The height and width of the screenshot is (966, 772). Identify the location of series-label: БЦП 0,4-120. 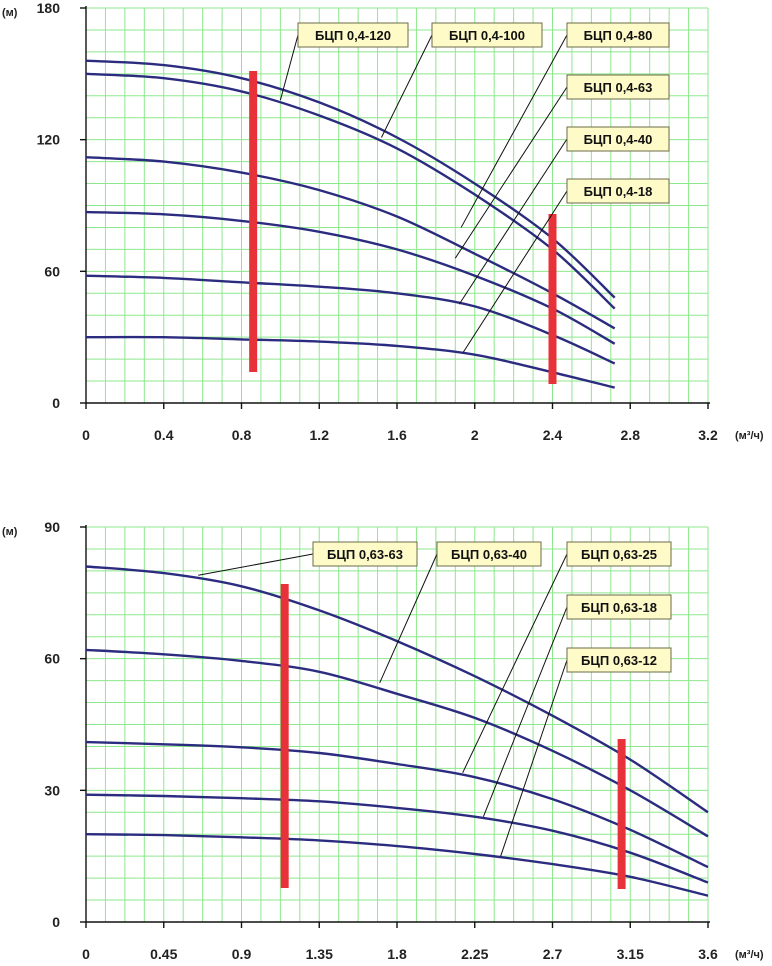
(353, 35).